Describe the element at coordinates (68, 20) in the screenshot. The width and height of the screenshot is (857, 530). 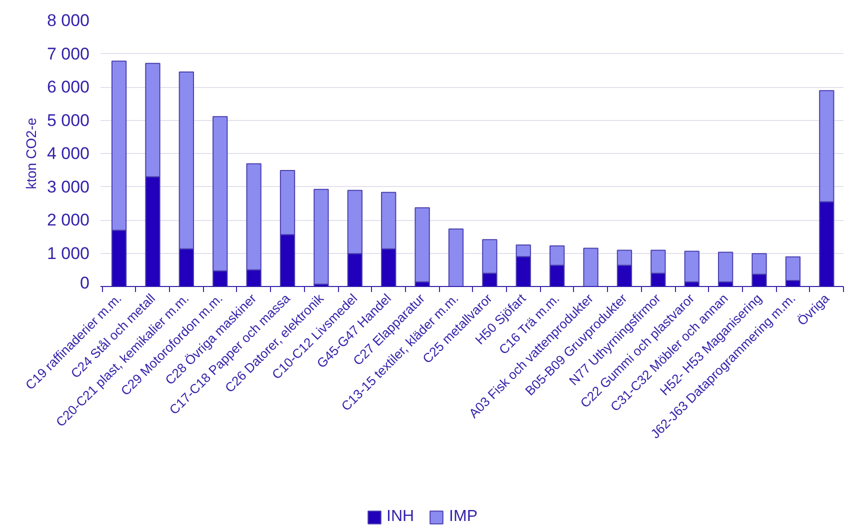
I see `y-tick-label: 8 000` at that location.